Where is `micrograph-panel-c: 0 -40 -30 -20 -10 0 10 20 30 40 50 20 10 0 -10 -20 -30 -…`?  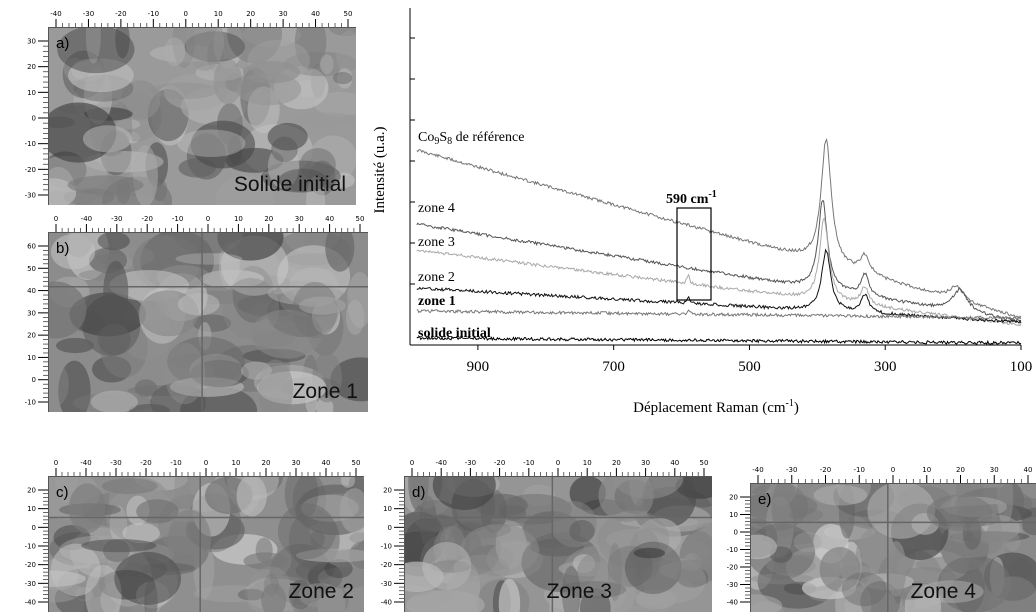 micrograph-panel-c: 0 -40 -30 -20 -10 0 10 20 30 40 50 20 10 0 -10 -20 -30 -… is located at coordinates (185, 533).